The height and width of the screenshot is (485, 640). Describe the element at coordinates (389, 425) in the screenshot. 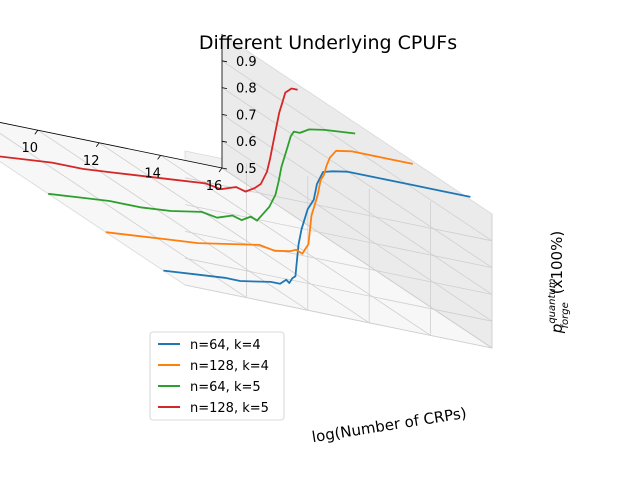

I see `x-axis-label: log(Number of CRPs)` at that location.